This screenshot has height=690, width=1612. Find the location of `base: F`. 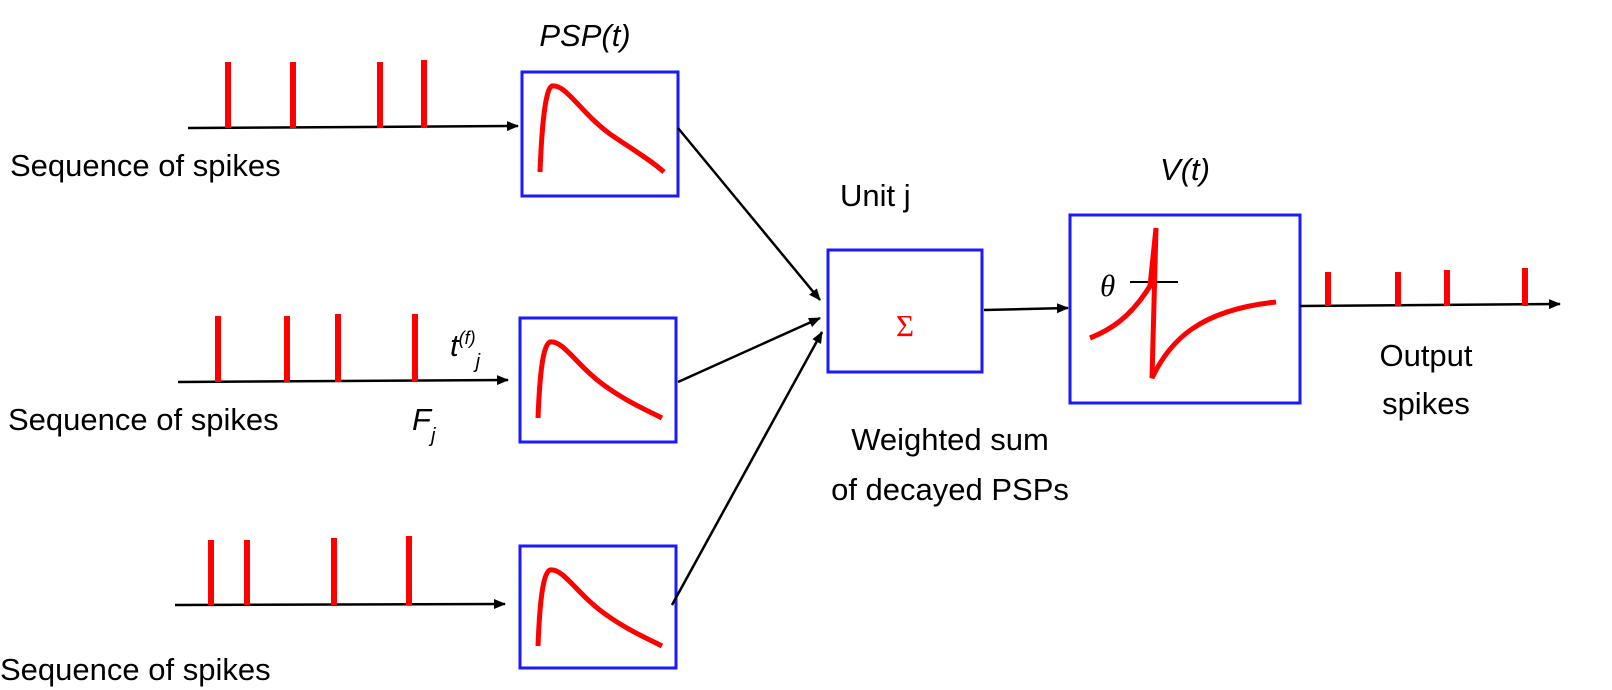

base: F is located at coordinates (422, 419).